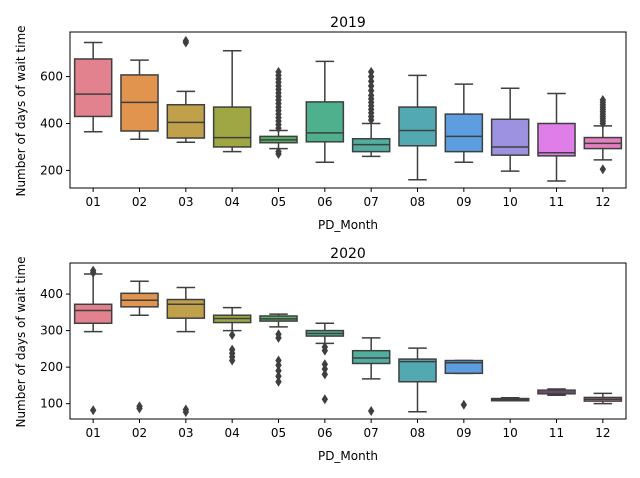 The height and width of the screenshot is (478, 640). I want to click on y-tick-label-2020-3: 400, so click(51, 294).